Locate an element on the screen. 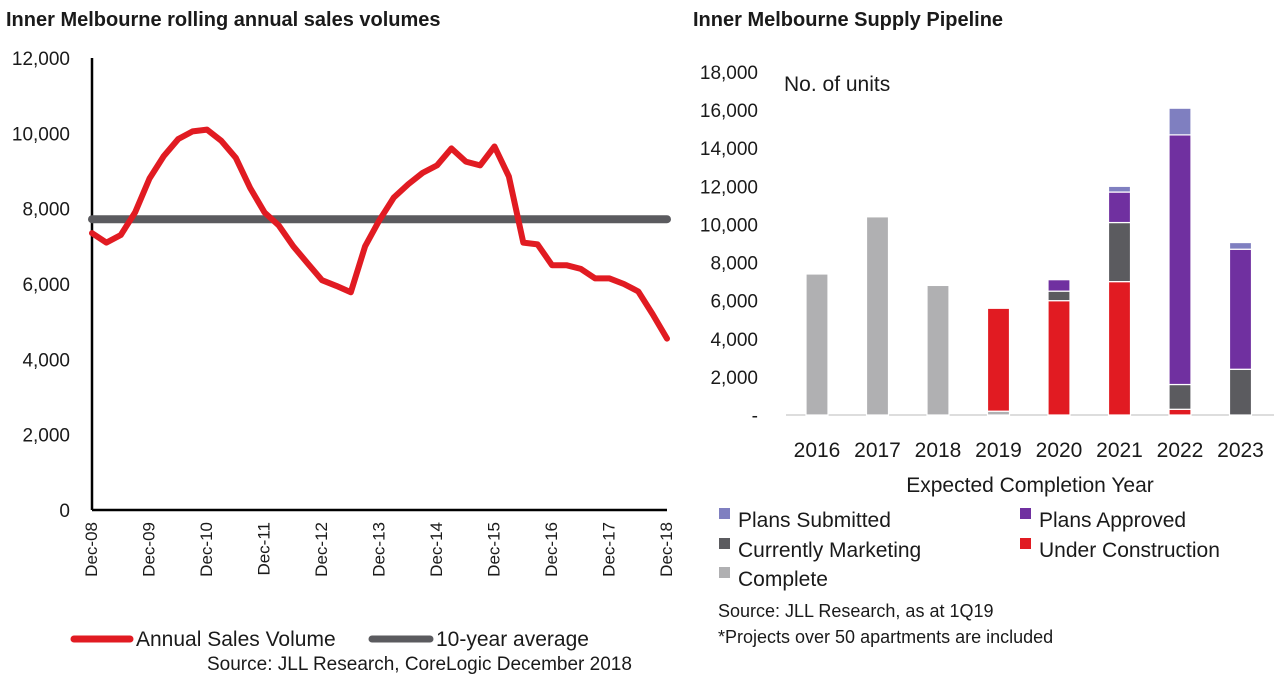  sales-x-tick-dec-10: Dec-10 is located at coordinates (206, 549).